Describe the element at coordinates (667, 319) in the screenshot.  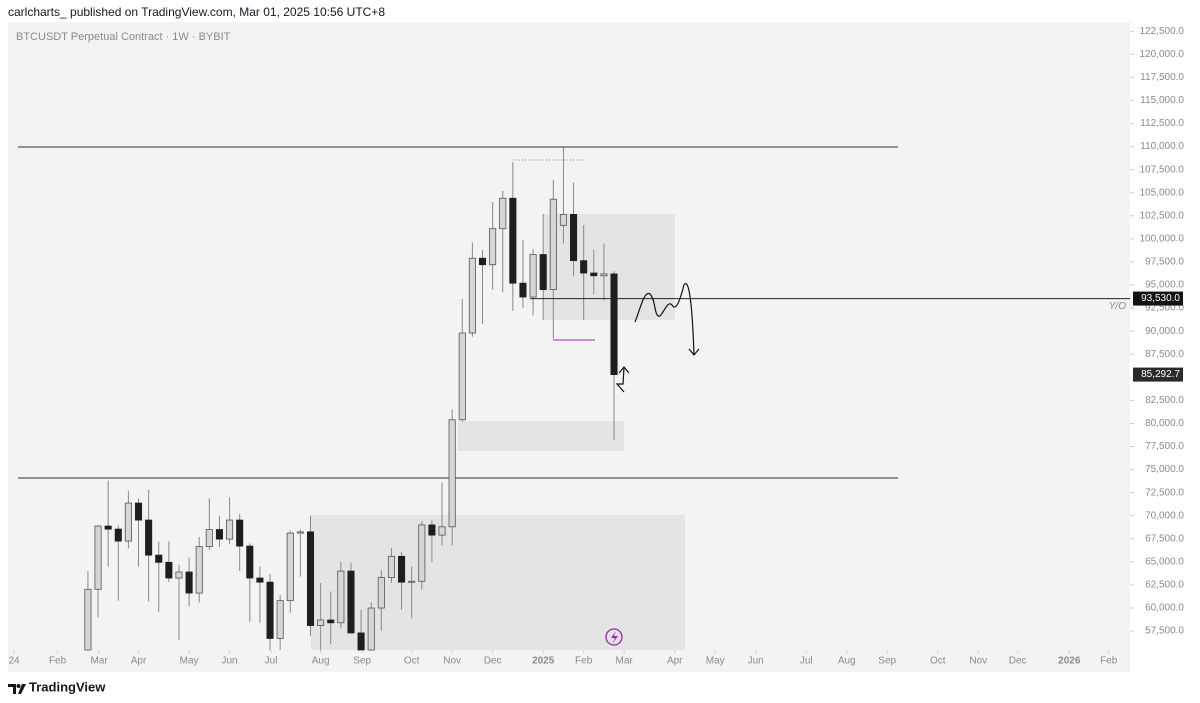
I see `hand-drawn-projection` at that location.